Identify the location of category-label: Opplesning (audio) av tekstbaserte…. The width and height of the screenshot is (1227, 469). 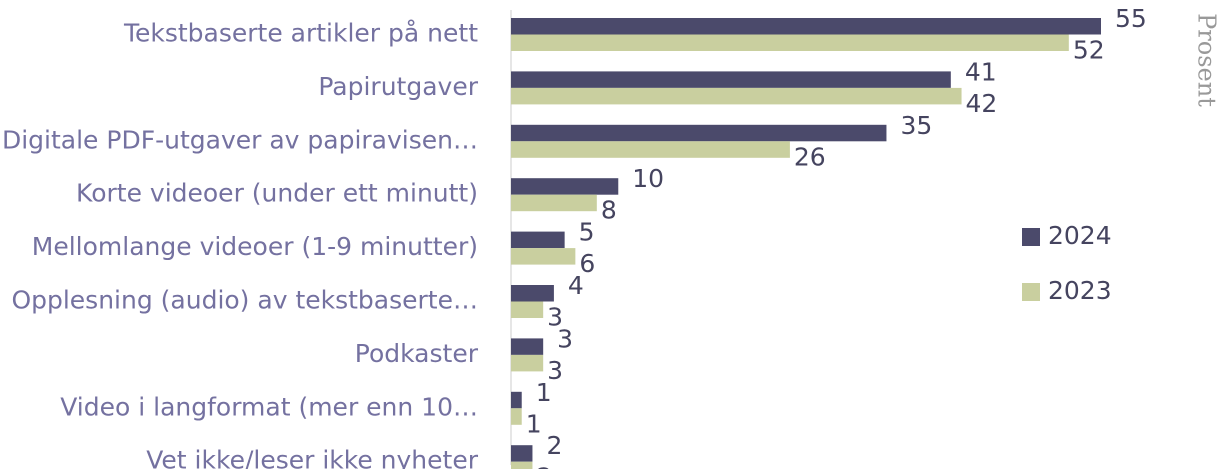
(244, 300).